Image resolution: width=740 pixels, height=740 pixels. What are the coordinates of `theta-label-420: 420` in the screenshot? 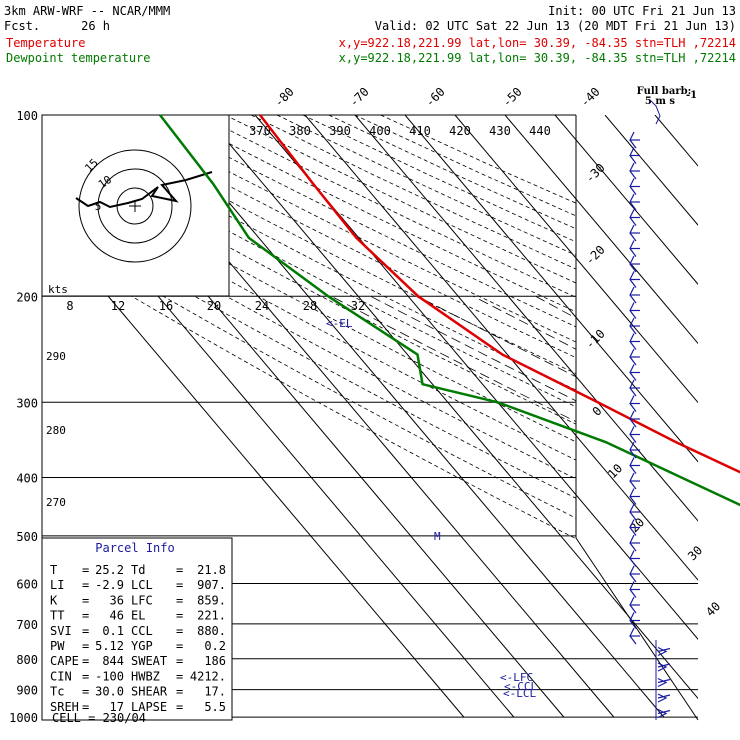 It's located at (460, 131).